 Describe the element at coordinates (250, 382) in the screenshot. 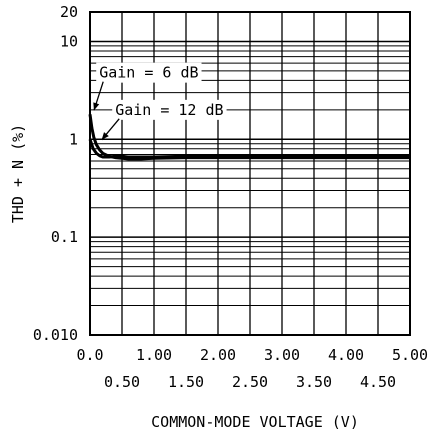

I see `x-tick-label: 2.50` at that location.